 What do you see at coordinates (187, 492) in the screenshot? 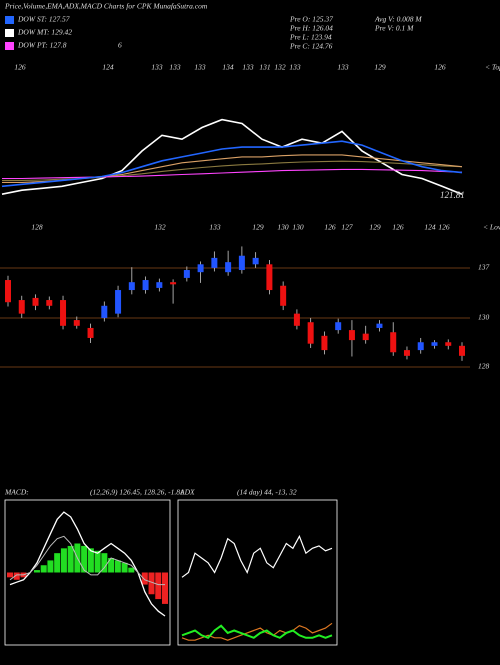
I see `adx-label: ADX` at bounding box center [187, 492].